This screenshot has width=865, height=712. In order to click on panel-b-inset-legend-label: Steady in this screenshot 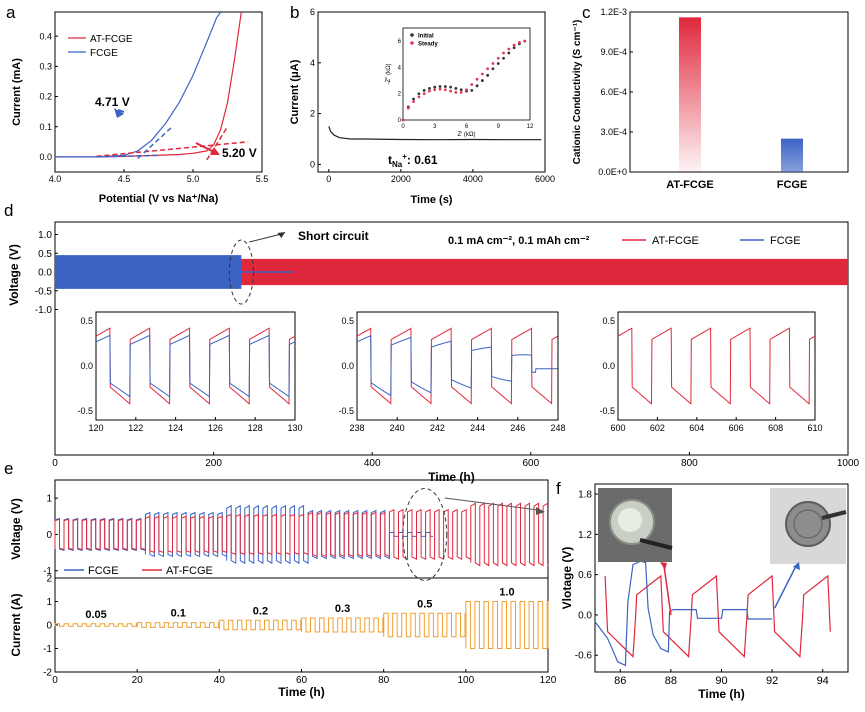, I will do `click(428, 45)`.